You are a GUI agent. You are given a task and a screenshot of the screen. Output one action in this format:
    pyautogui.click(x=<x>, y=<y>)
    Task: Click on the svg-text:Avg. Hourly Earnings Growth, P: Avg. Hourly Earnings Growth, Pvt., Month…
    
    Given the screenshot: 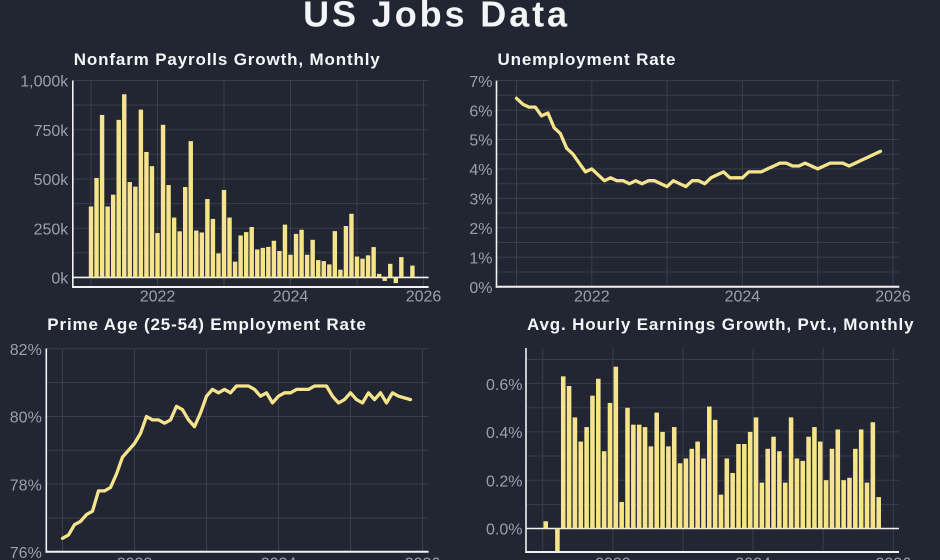 What is the action you would take?
    pyautogui.click(x=720, y=324)
    